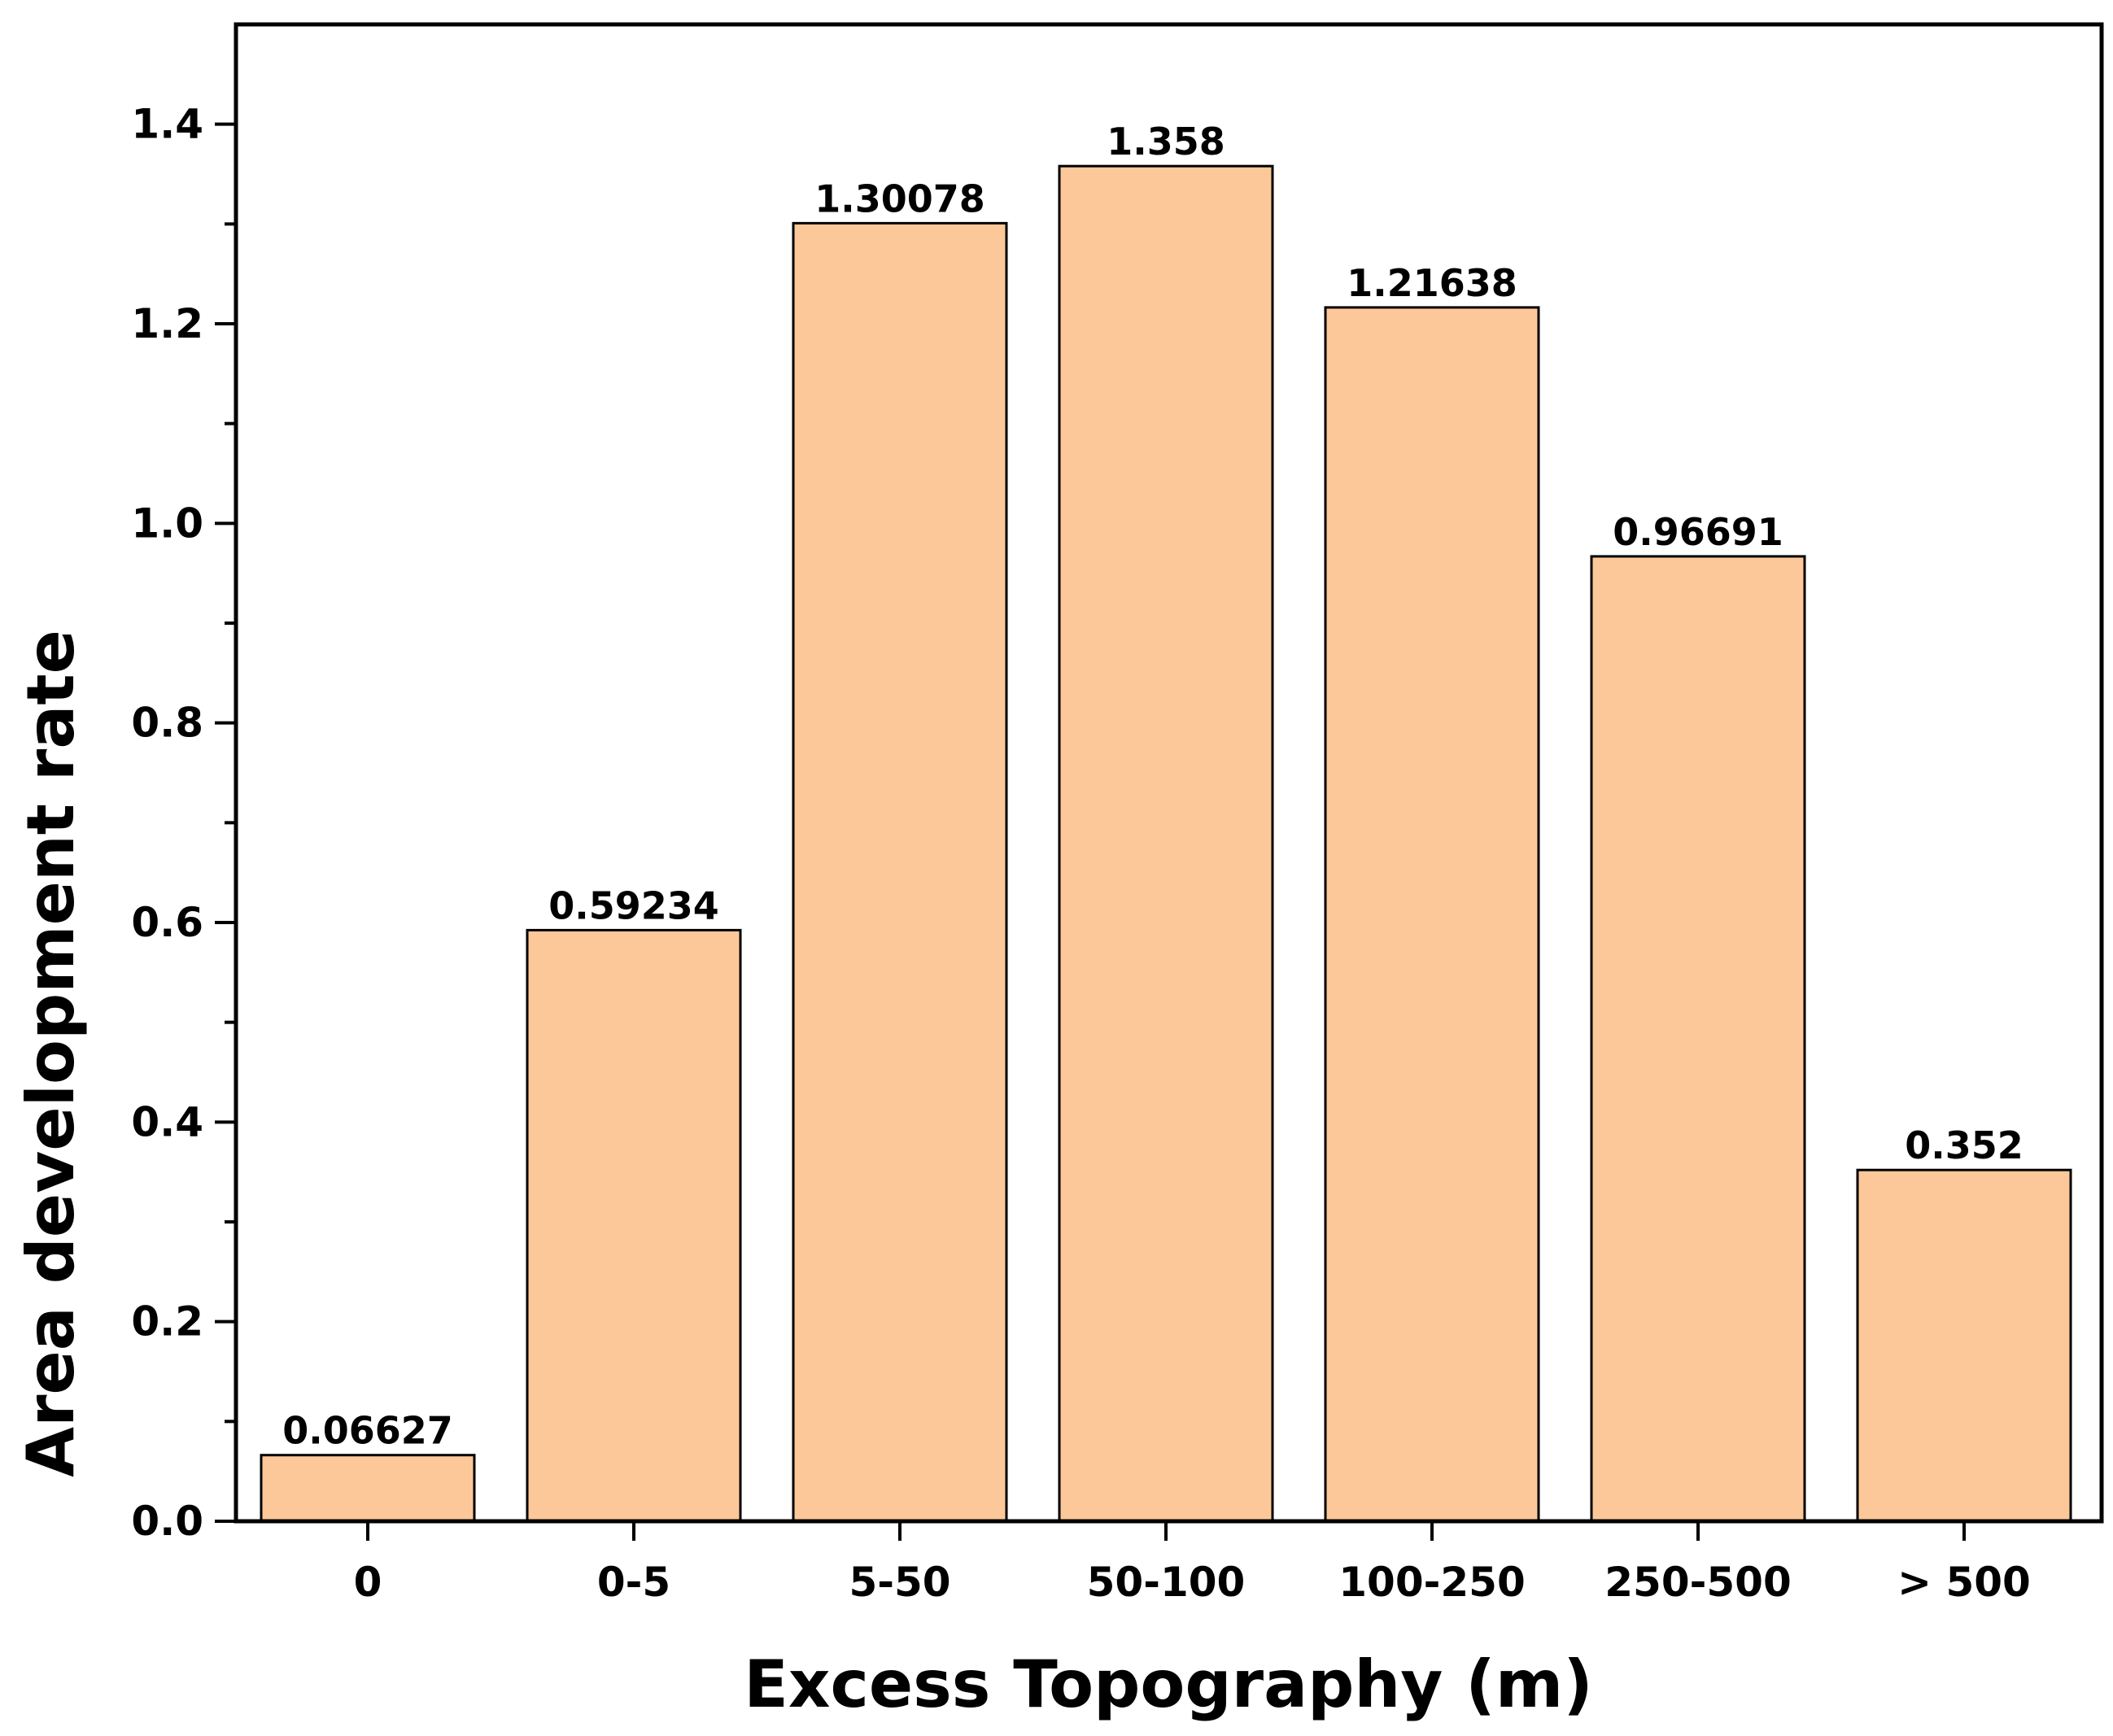 The width and height of the screenshot is (2113, 1736). Describe the element at coordinates (1698, 532) in the screenshot. I see `data-label-5: 0.96691` at that location.